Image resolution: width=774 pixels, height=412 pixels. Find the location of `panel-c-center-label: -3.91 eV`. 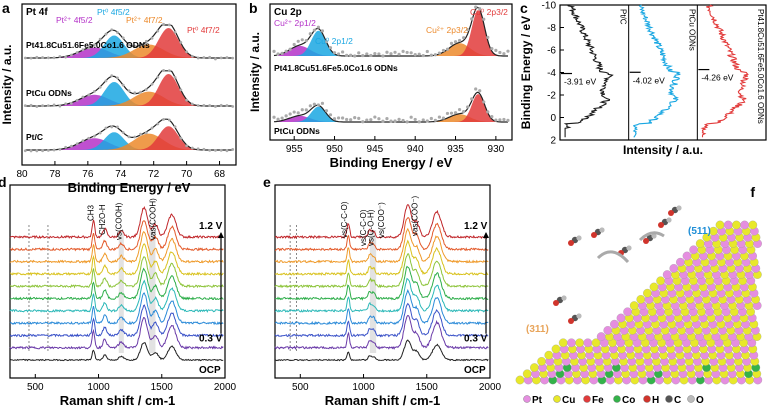

panel-c-center-label: -3.91 eV is located at coordinates (580, 82).